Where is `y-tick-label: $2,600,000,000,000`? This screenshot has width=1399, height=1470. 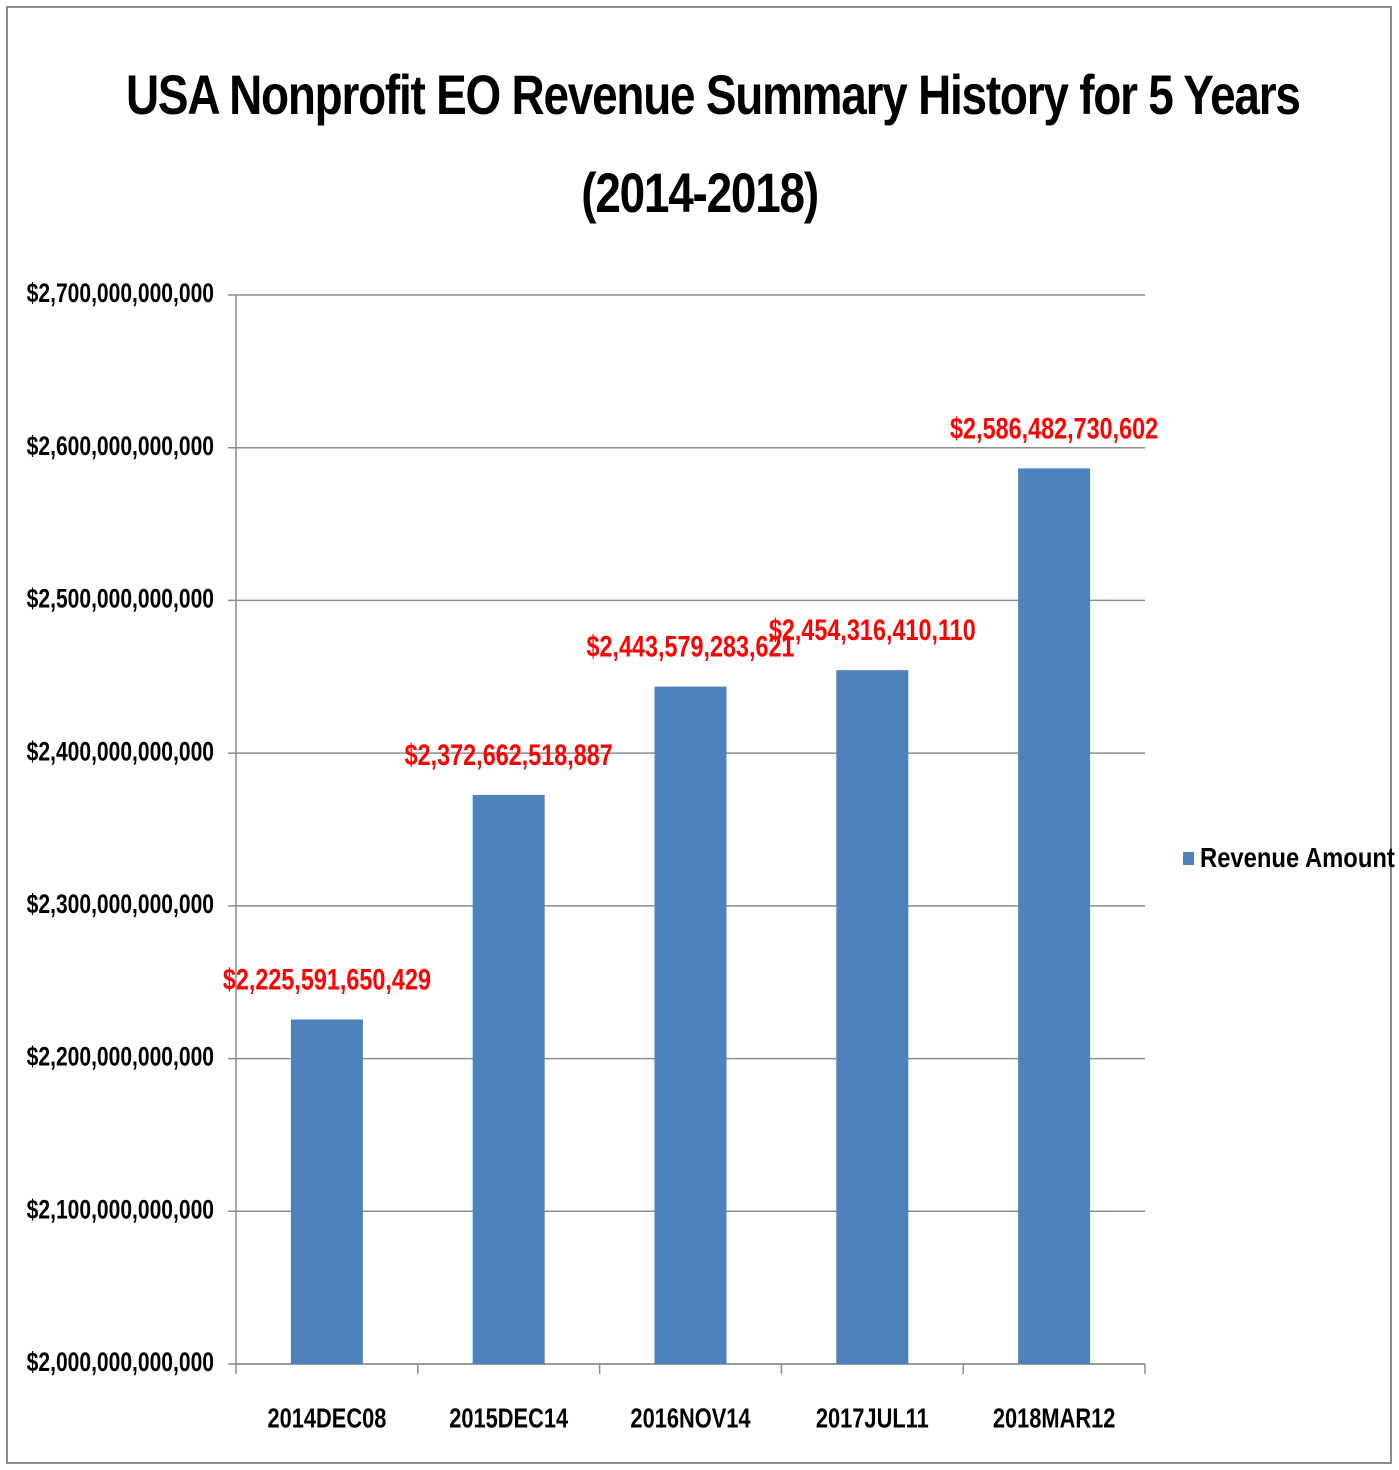
y-tick-label: $2,600,000,000,000 is located at coordinates (120, 446).